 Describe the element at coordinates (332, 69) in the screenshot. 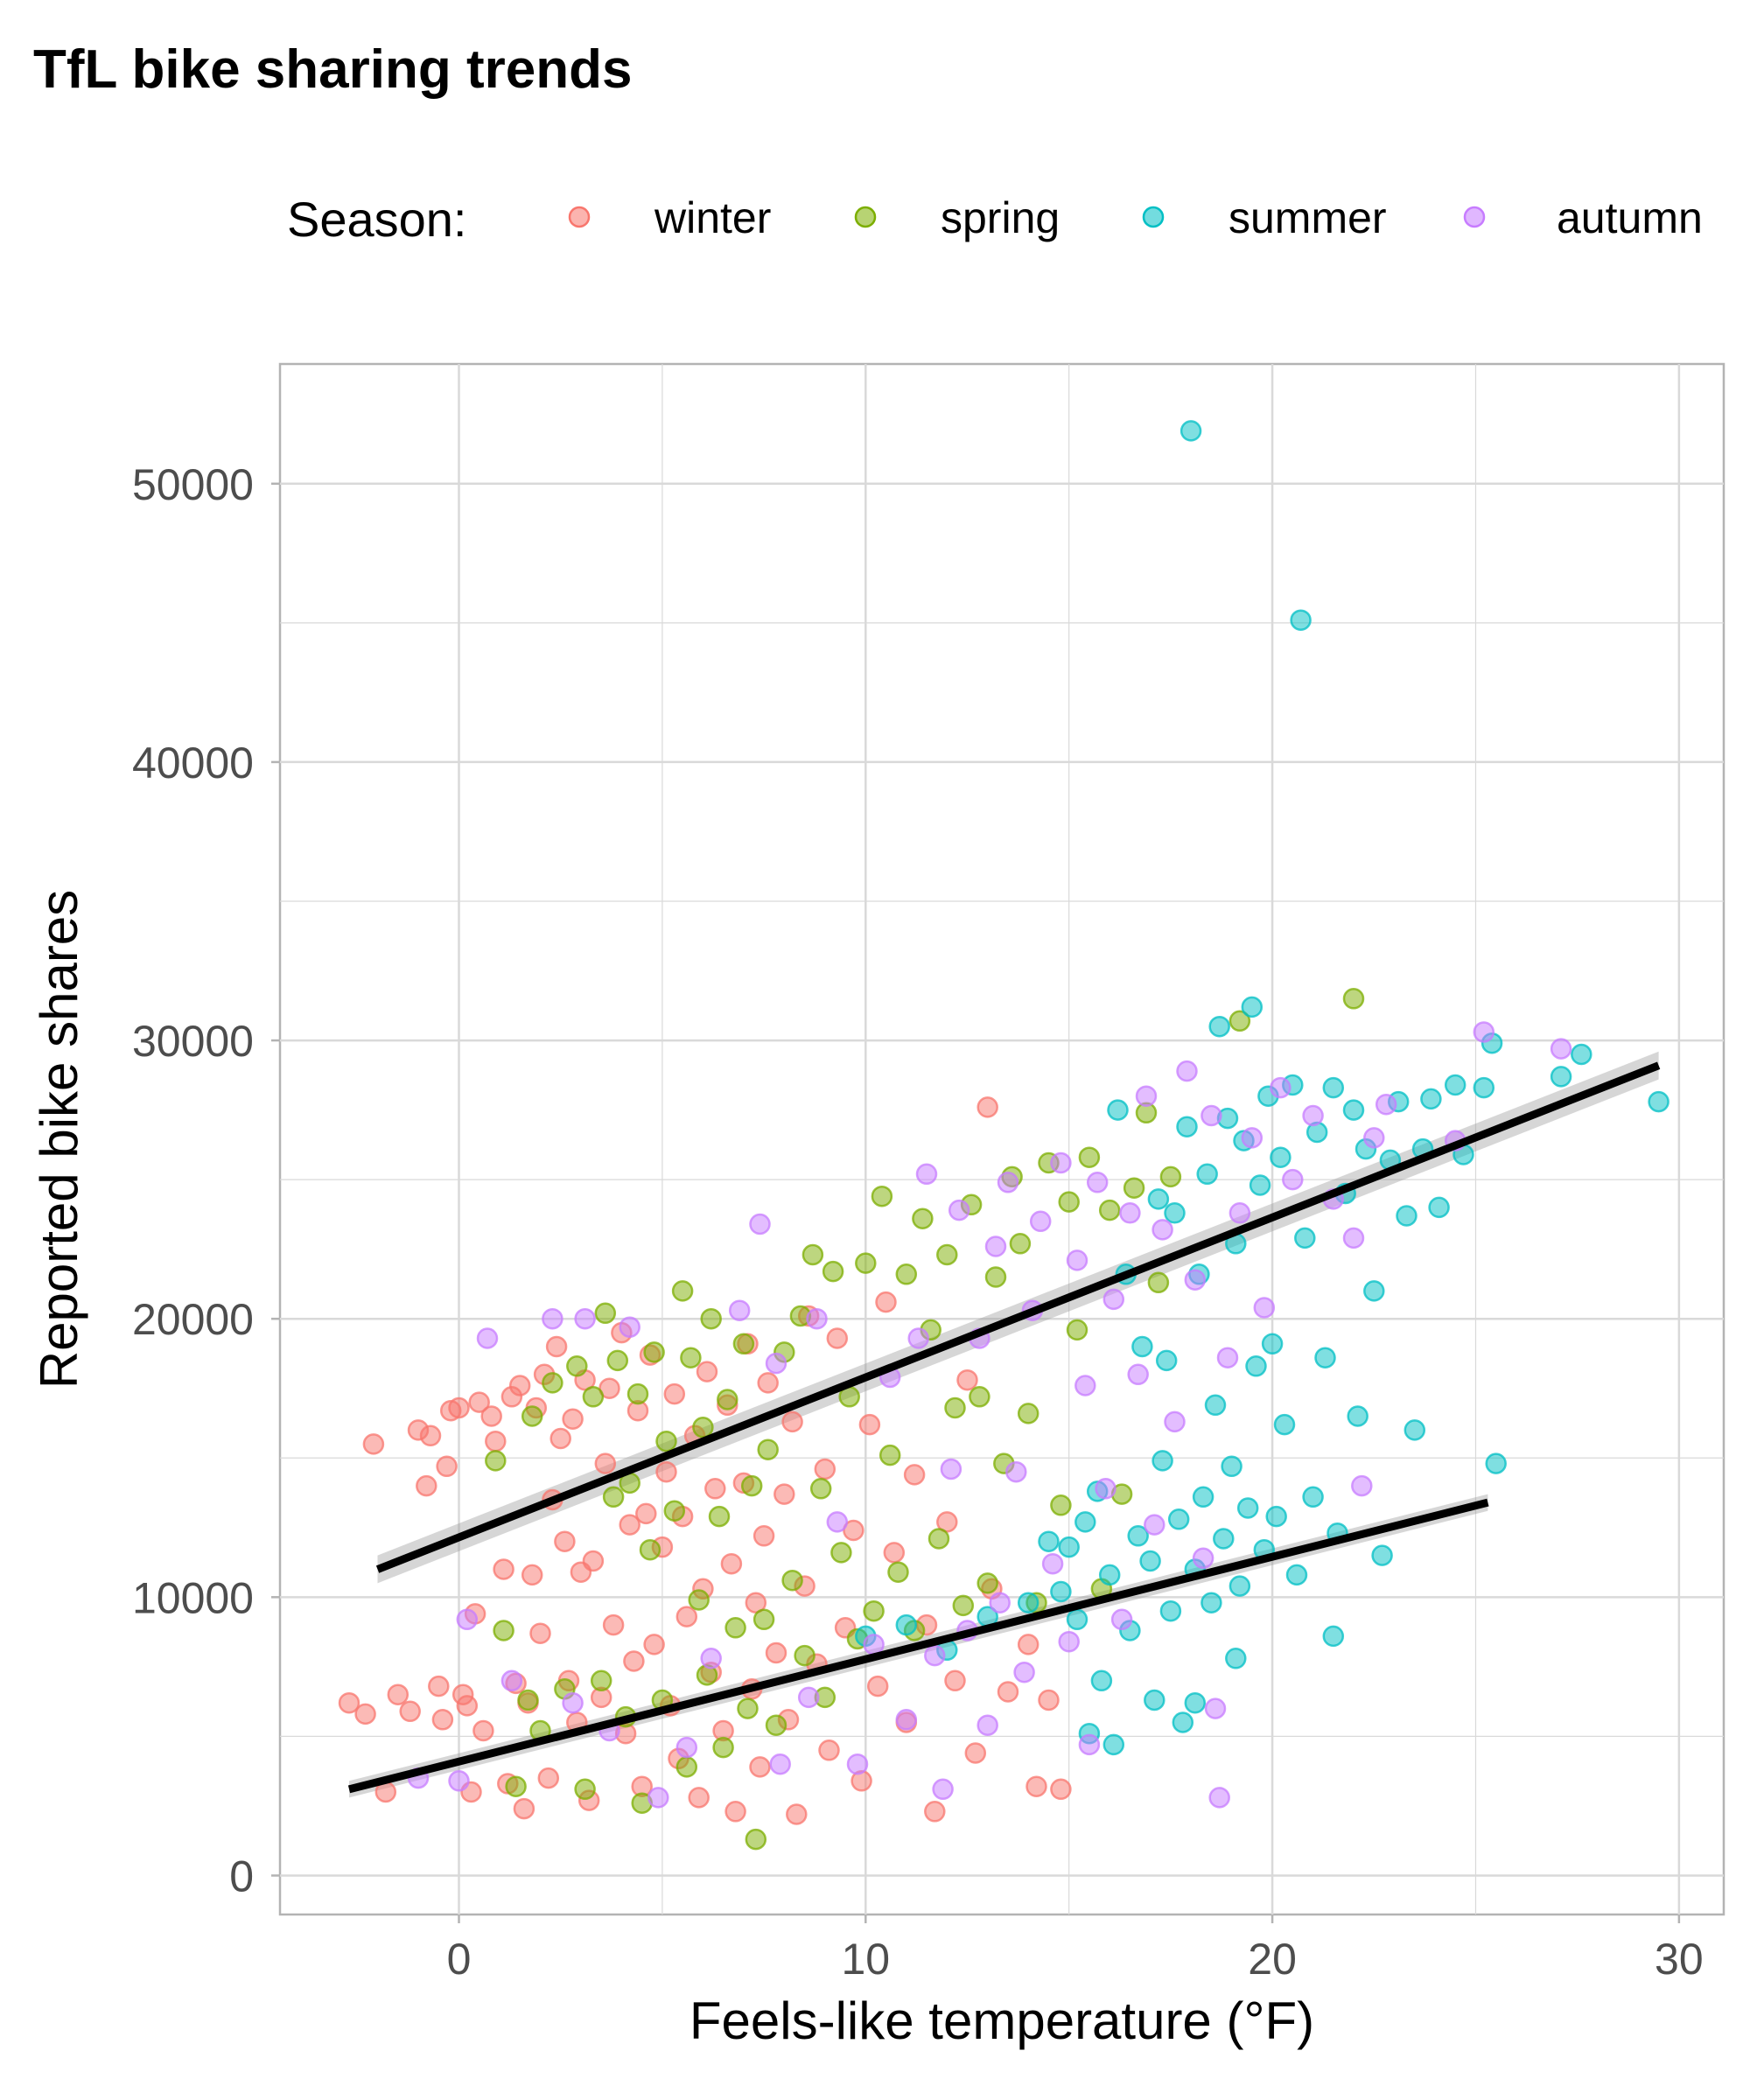

I see `chart-title: TfL bike sharing trends` at that location.